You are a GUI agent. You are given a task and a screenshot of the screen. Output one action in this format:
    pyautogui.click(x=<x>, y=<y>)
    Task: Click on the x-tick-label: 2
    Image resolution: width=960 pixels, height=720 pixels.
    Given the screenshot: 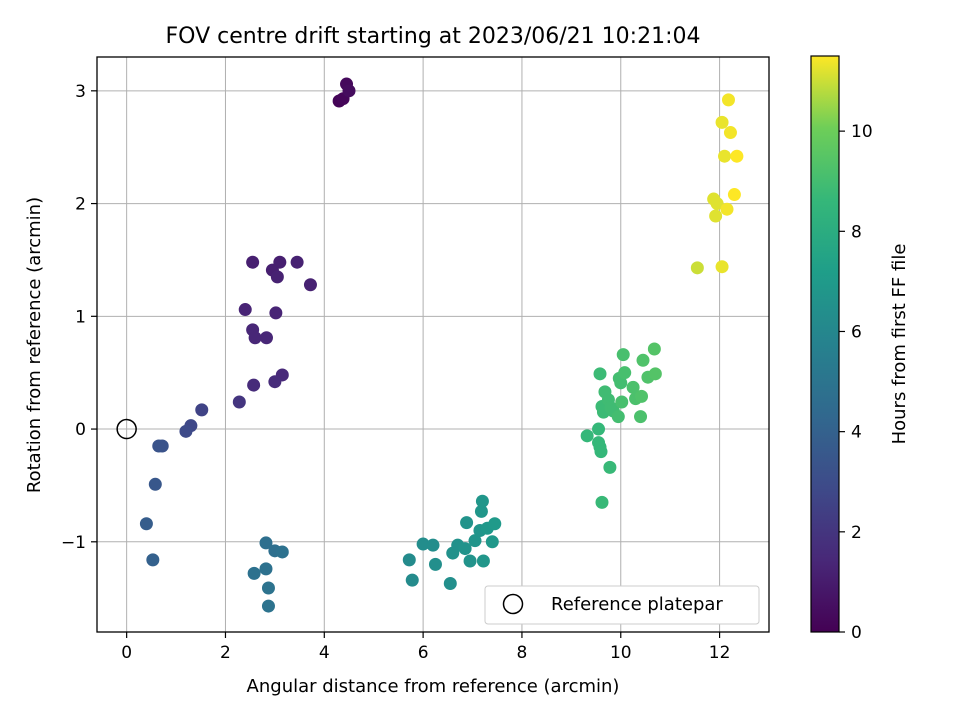 What is the action you would take?
    pyautogui.click(x=225, y=653)
    